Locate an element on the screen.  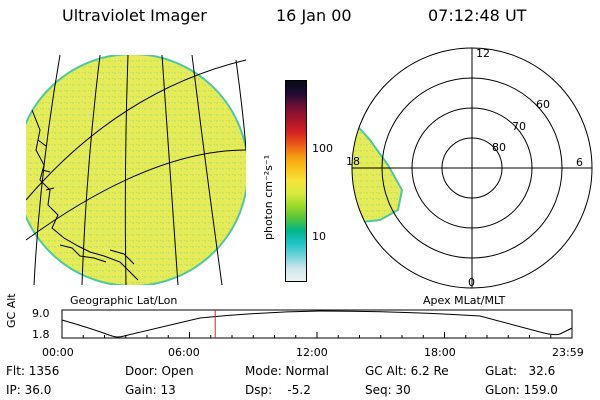
status-glat: GLat: 32.6 is located at coordinates (520, 371).